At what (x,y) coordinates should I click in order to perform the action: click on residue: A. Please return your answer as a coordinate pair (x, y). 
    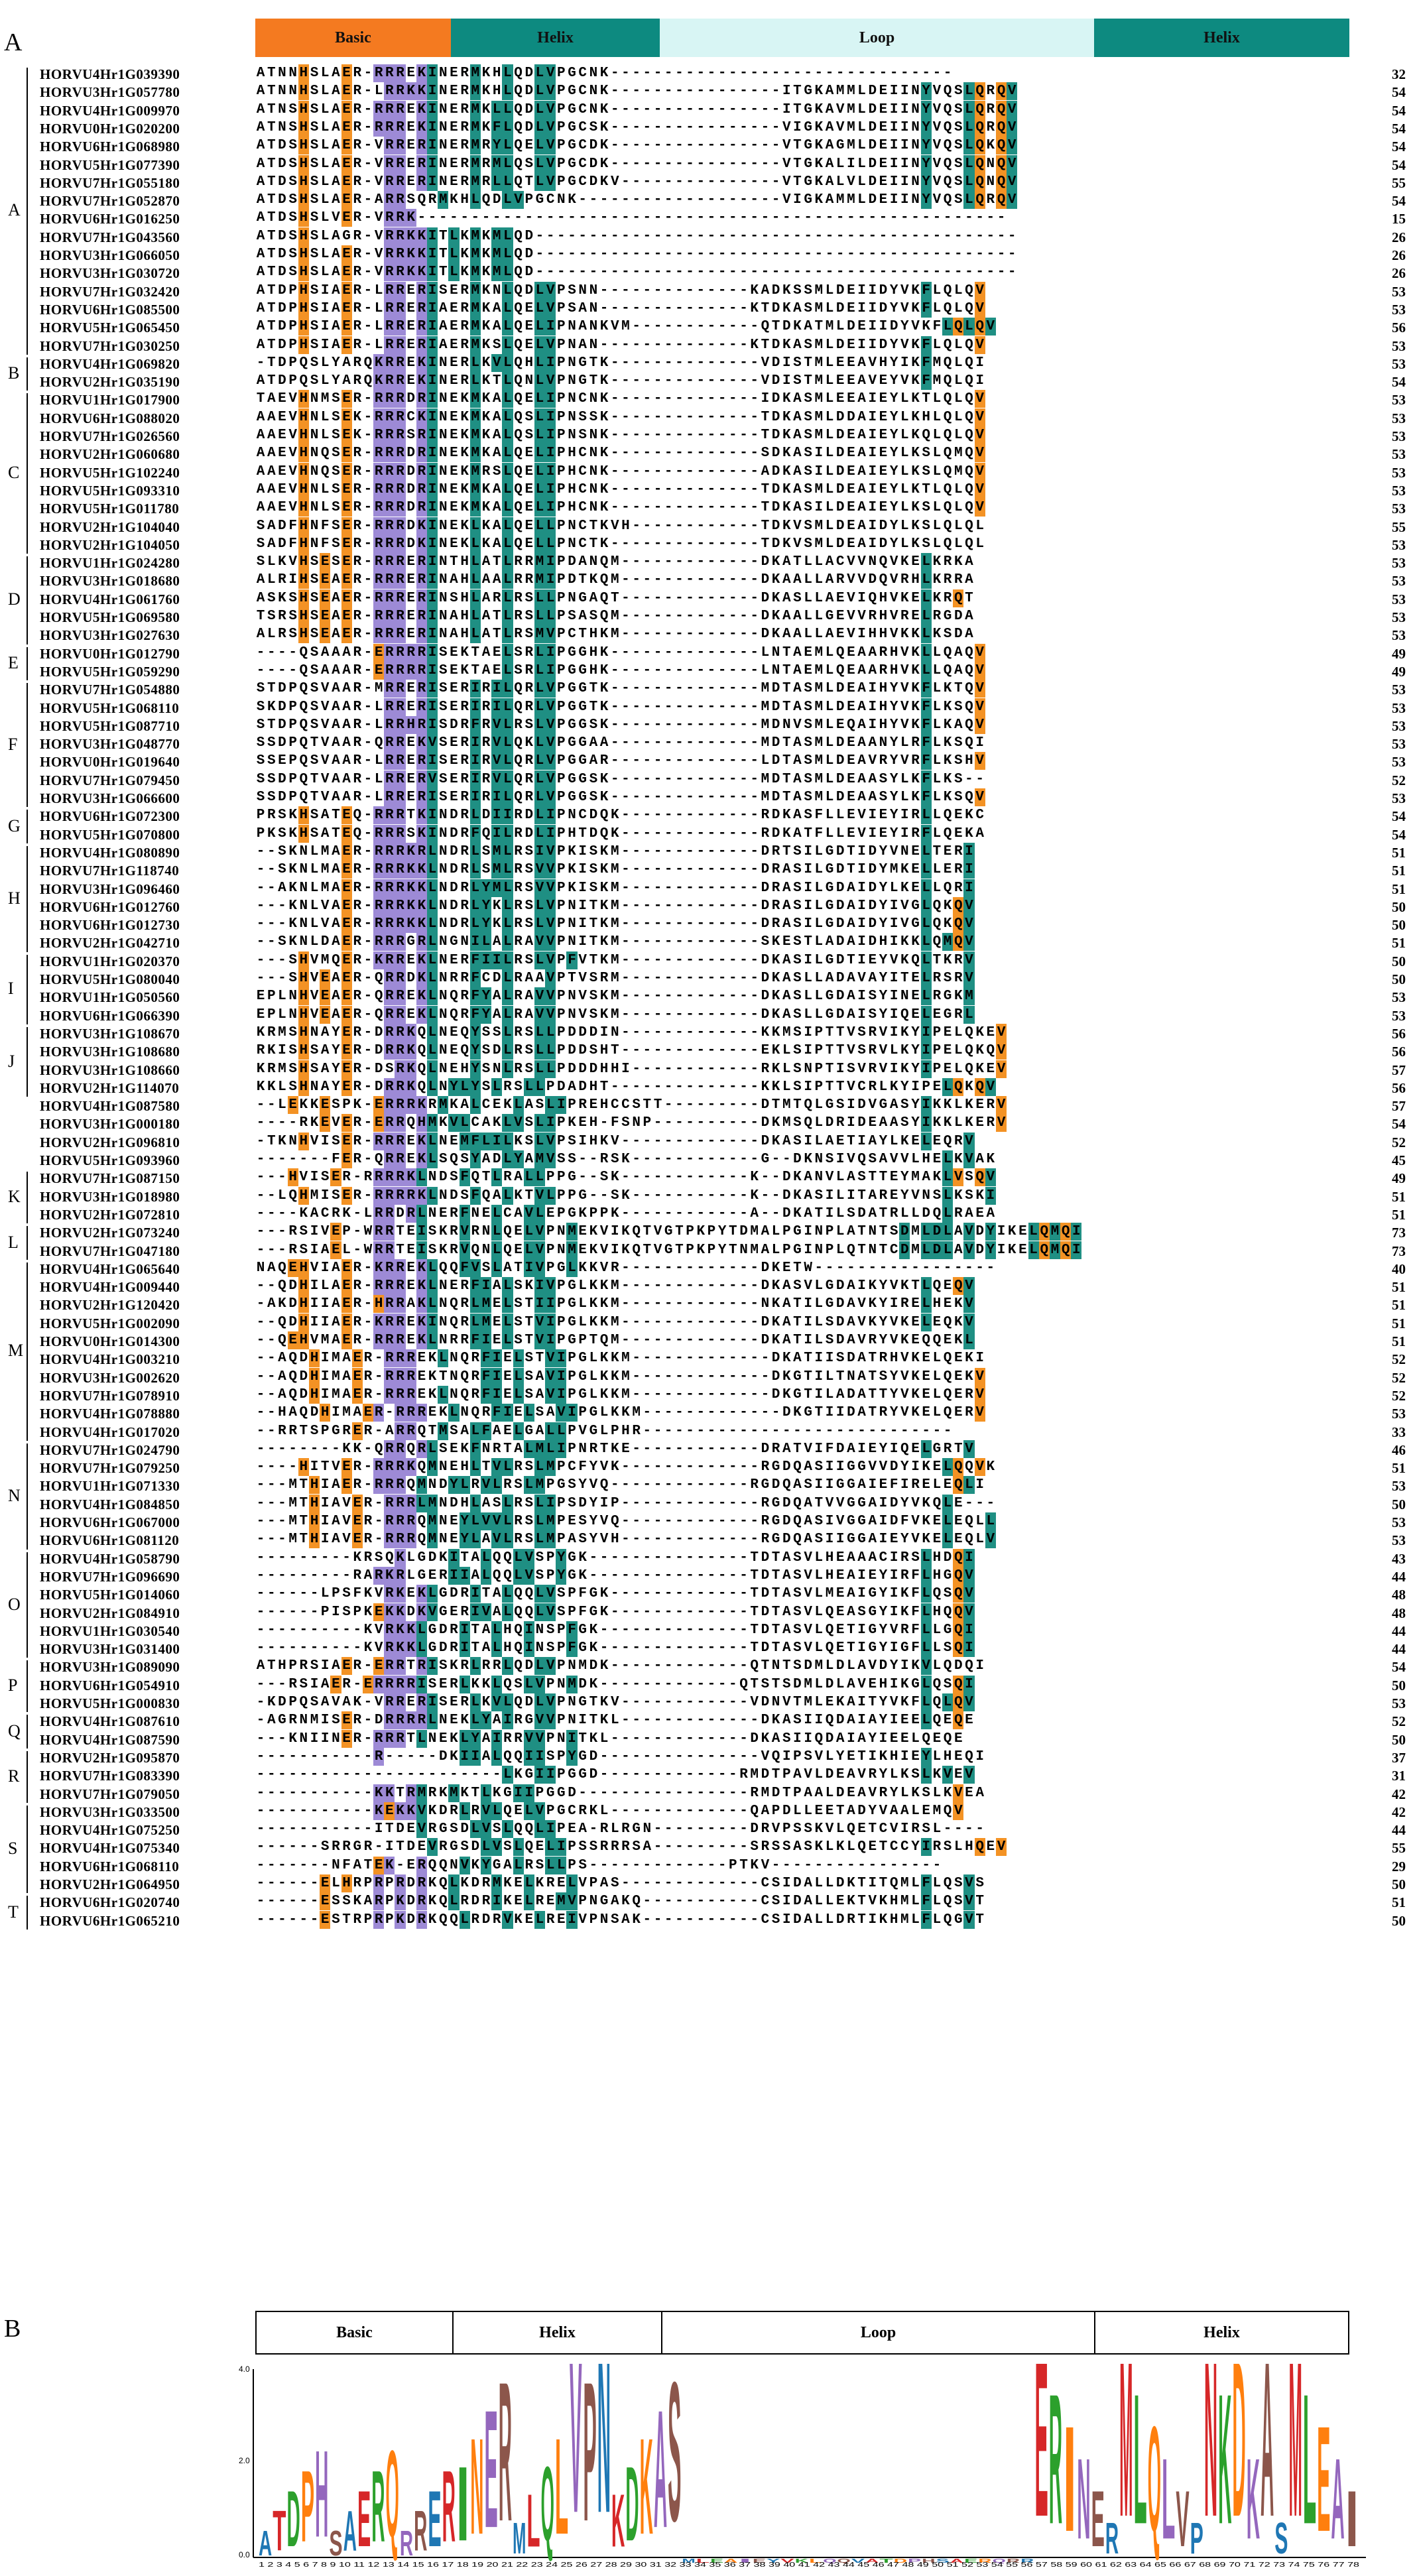
    Looking at the image, I should click on (346, 725).